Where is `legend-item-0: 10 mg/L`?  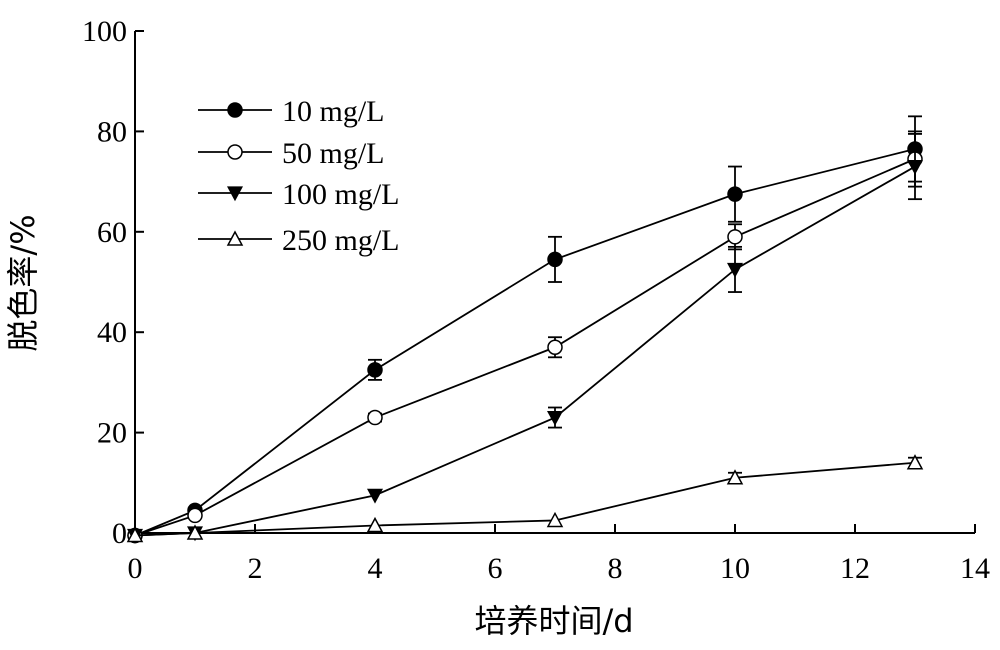
legend-item-0: 10 mg/L is located at coordinates (291, 111).